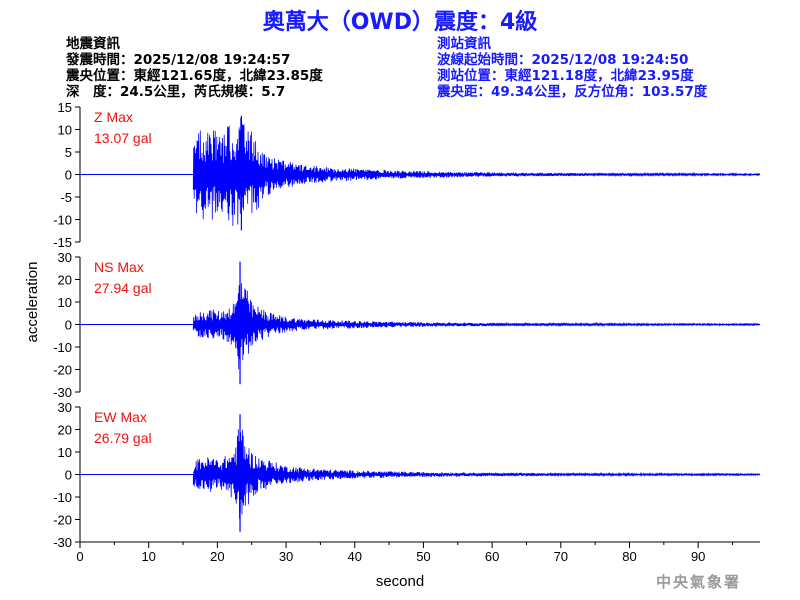 The image size is (800, 600). Describe the element at coordinates (65, 430) in the screenshot. I see `ew-ytick-label: 20` at that location.